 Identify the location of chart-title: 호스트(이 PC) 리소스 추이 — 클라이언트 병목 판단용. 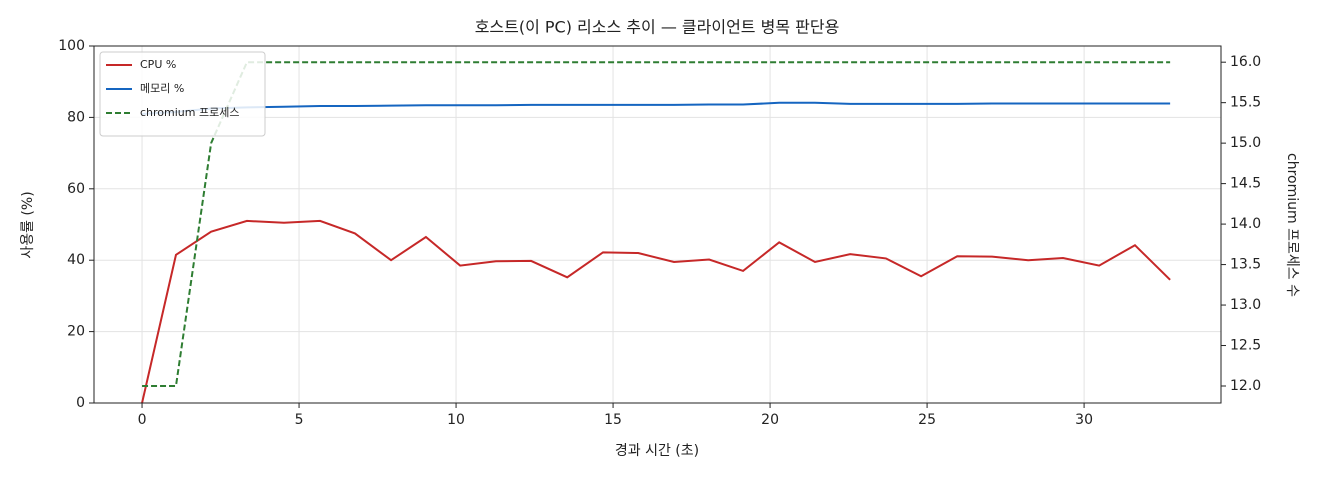
(657, 27).